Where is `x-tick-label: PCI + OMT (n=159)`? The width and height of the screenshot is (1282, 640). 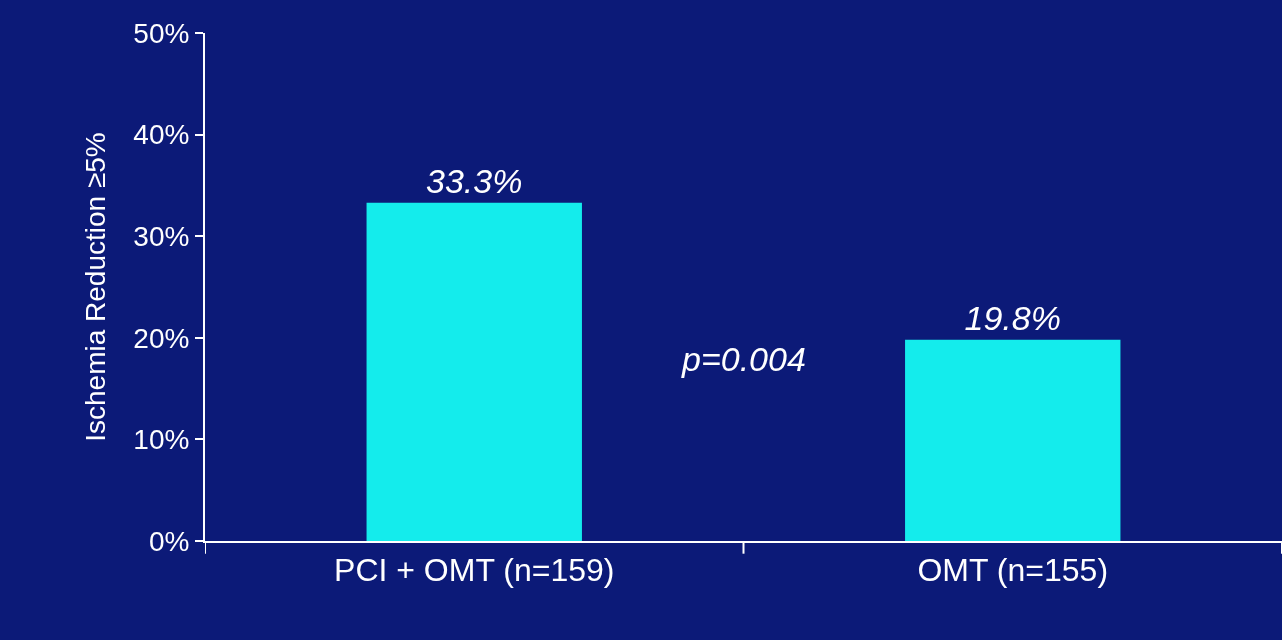 x-tick-label: PCI + OMT (n=159) is located at coordinates (474, 570).